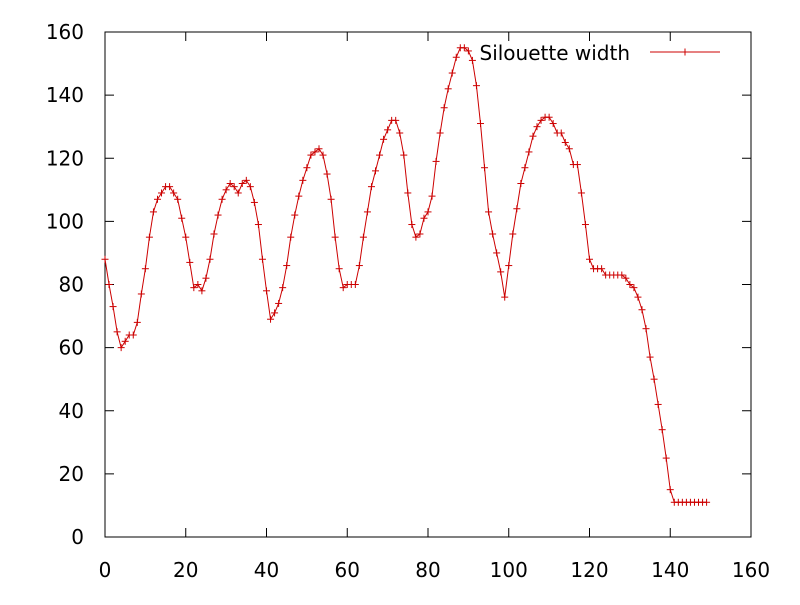  What do you see at coordinates (105, 570) in the screenshot?
I see `x-tick-label: 0` at bounding box center [105, 570].